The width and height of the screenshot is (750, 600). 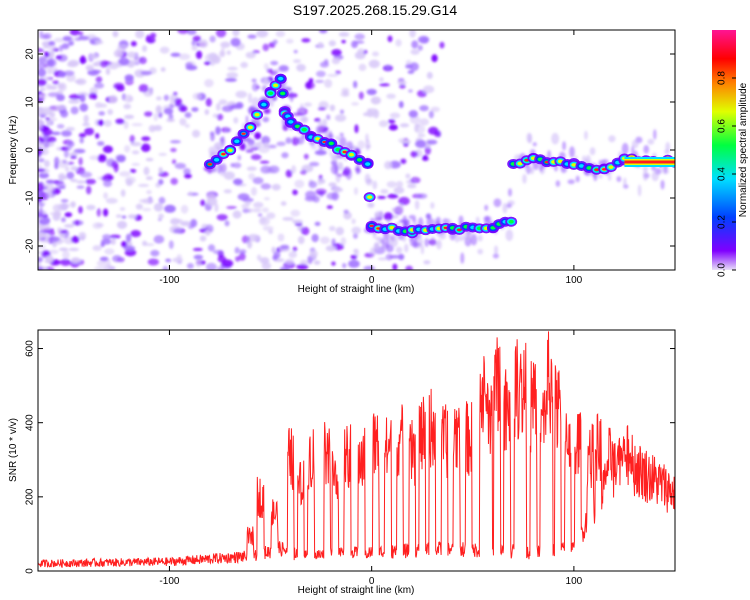 What do you see at coordinates (30, 102) in the screenshot?
I see `y-tick-label: 10` at bounding box center [30, 102].